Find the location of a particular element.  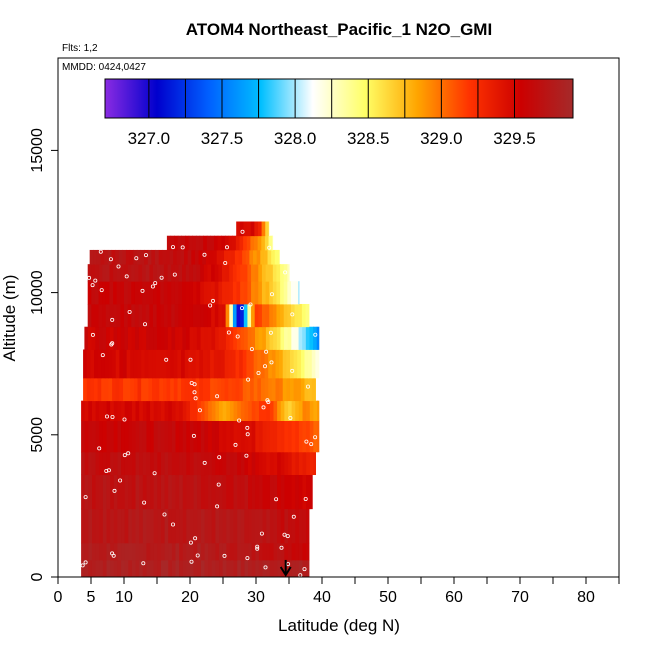

x-tick-label: 5 is located at coordinates (91, 597).